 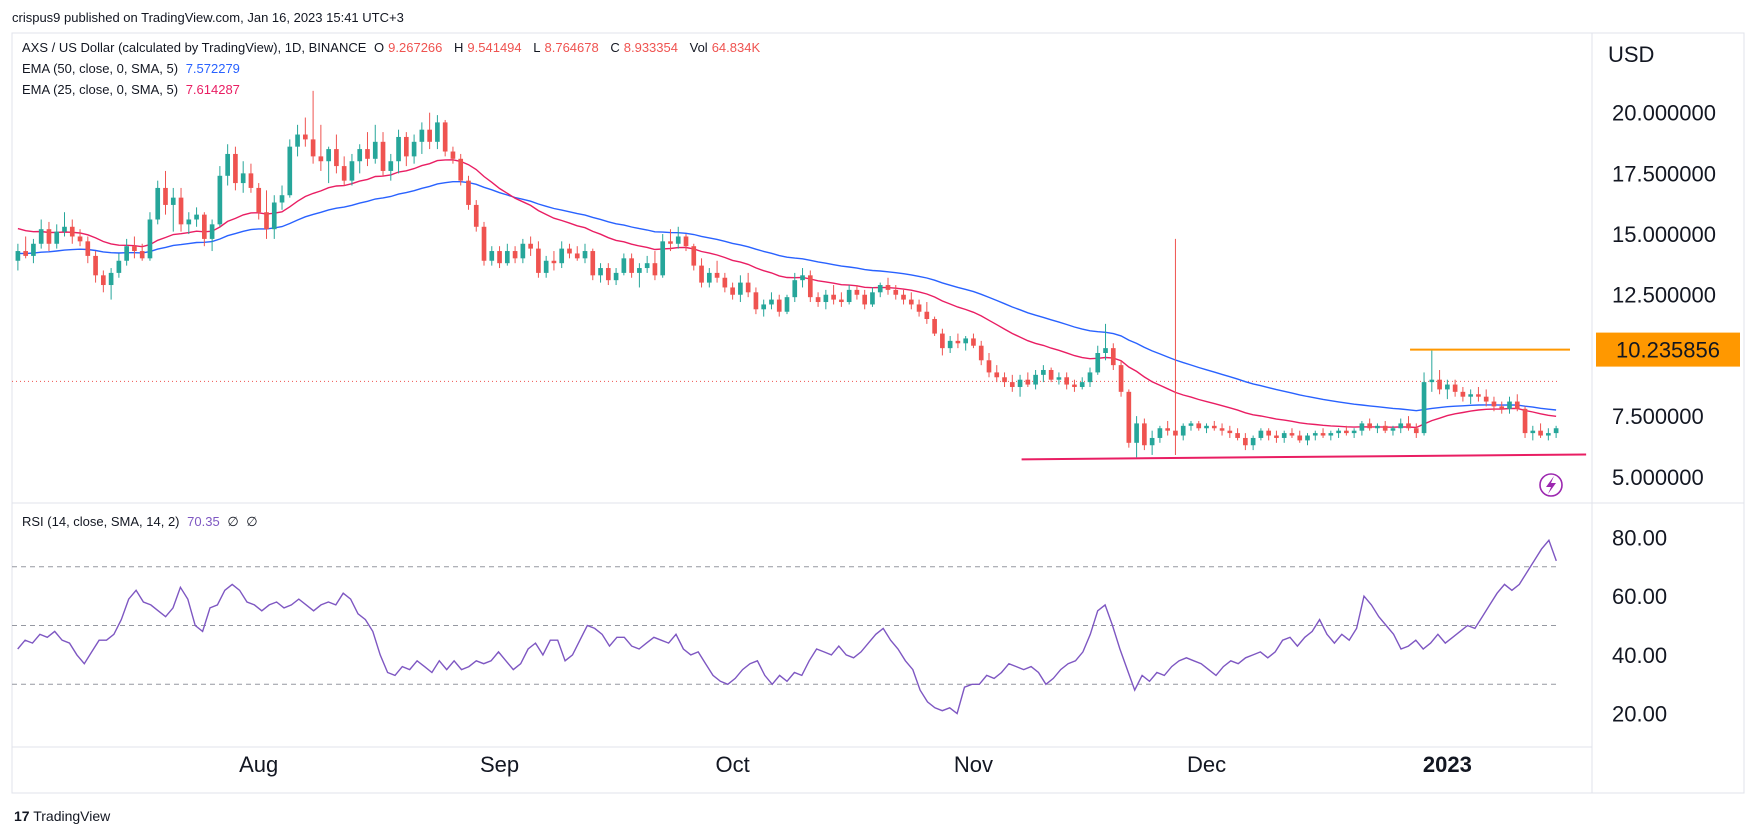 I want to click on price-tick-label: 7.500000, so click(x=1658, y=416).